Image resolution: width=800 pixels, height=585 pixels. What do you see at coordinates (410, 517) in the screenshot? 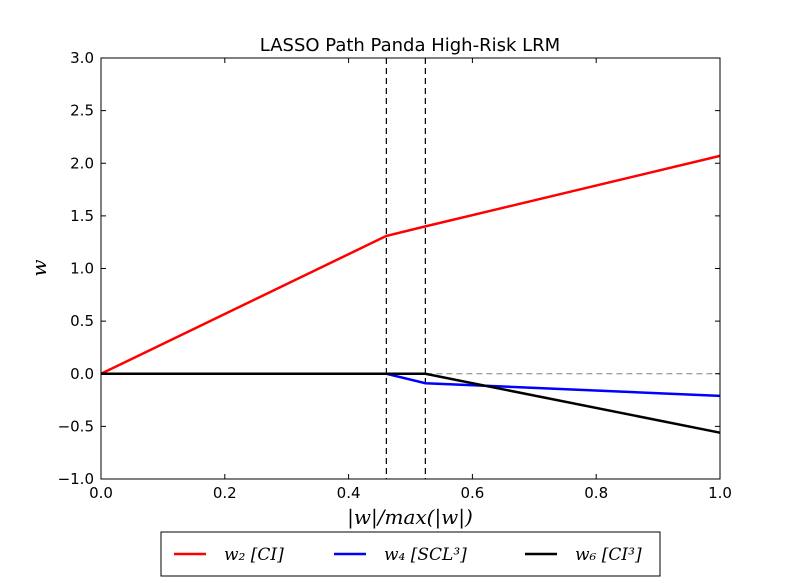
I see `x-axis-label: |w|/max(|w|)` at bounding box center [410, 517].